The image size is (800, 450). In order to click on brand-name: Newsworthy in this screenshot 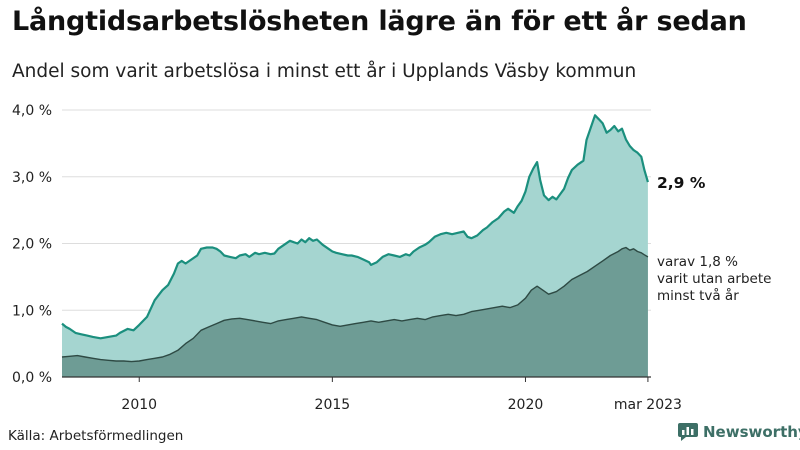, I will do `click(751, 432)`.